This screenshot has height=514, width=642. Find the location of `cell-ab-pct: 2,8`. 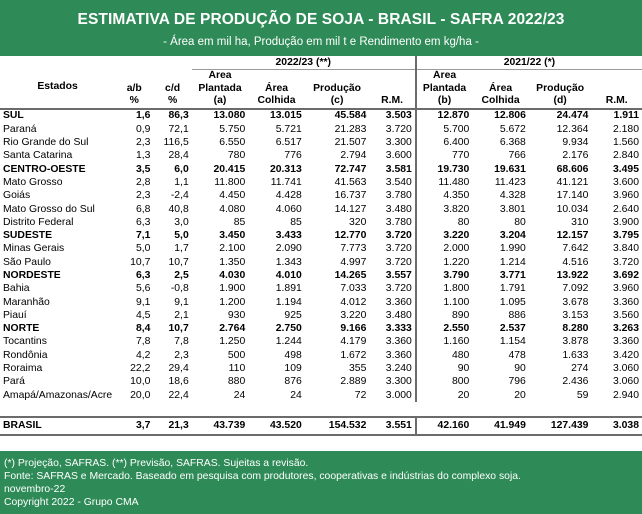

cell-ab-pct: 2,8 is located at coordinates (143, 182).